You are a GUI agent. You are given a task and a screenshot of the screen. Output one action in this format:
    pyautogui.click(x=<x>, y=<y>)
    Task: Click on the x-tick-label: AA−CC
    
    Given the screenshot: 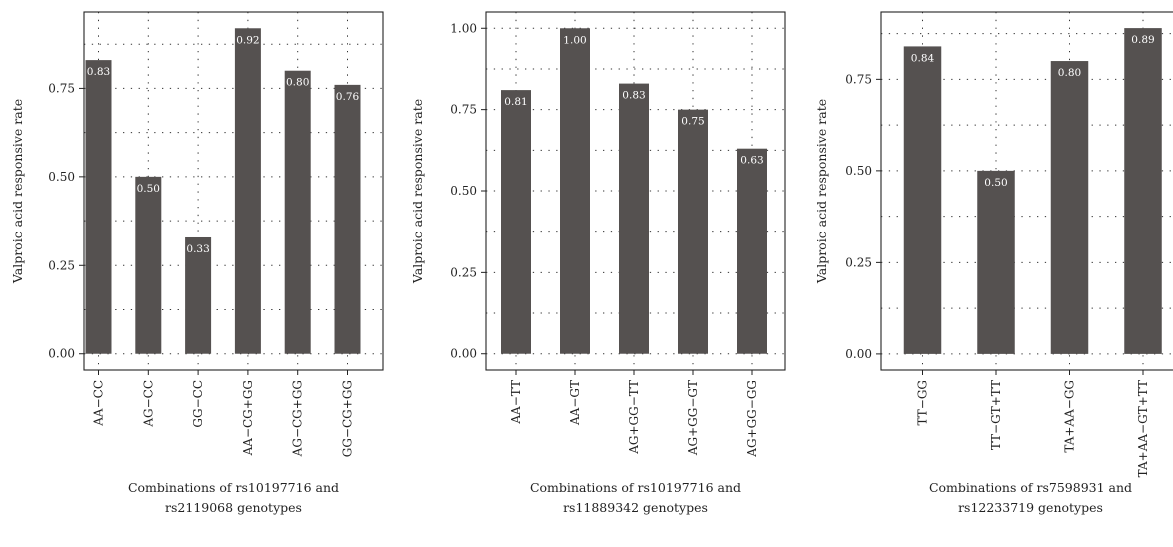 What is the action you would take?
    pyautogui.click(x=99, y=403)
    